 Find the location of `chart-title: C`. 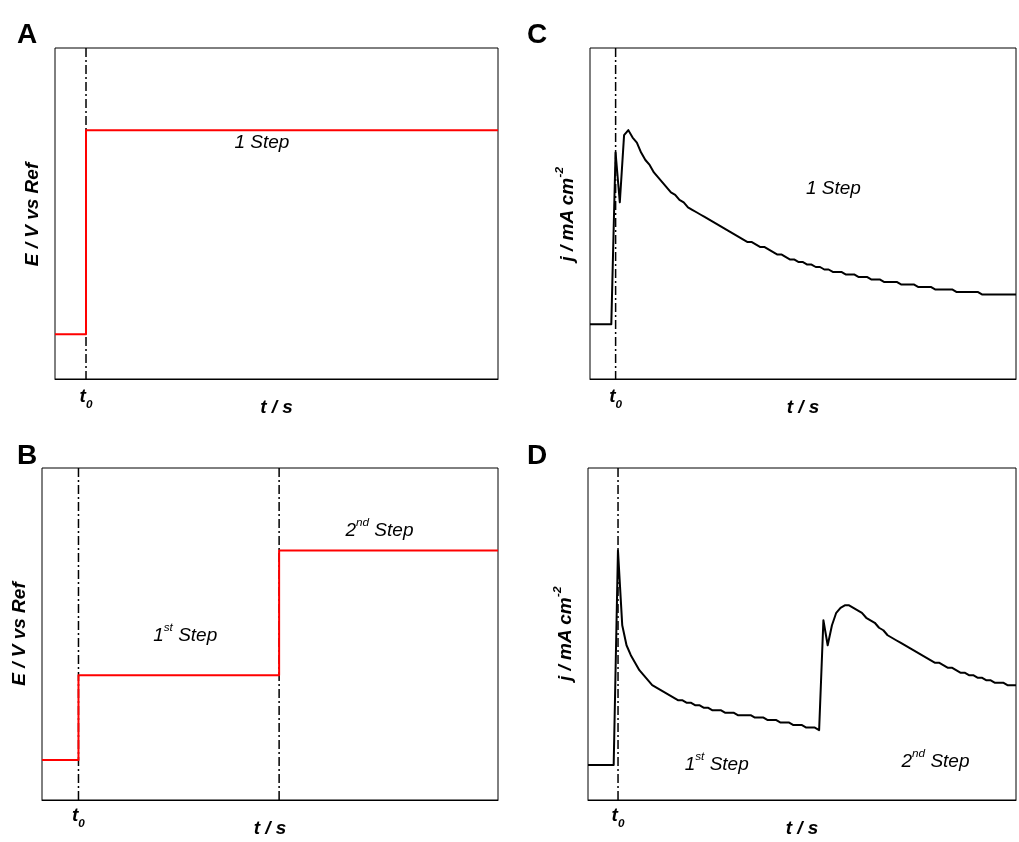

chart-title: C is located at coordinates (537, 33).